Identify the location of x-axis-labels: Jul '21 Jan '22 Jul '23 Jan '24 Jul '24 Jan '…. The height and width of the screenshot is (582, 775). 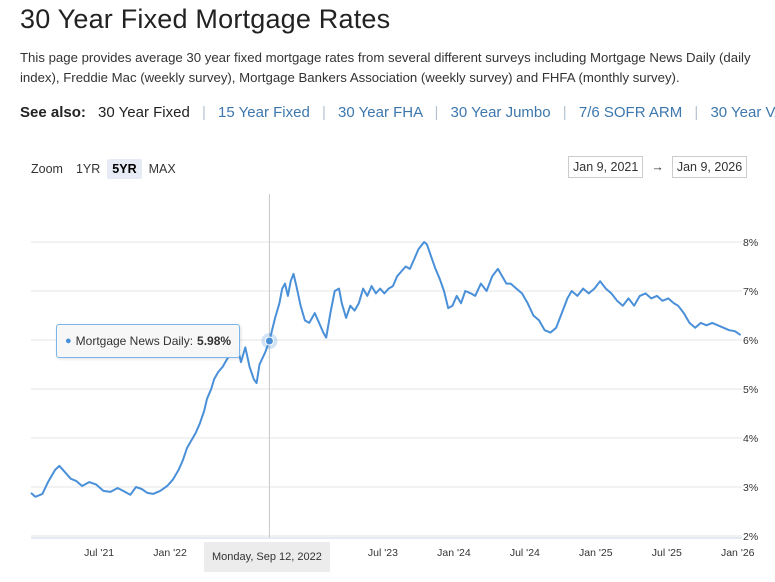
(419, 553).